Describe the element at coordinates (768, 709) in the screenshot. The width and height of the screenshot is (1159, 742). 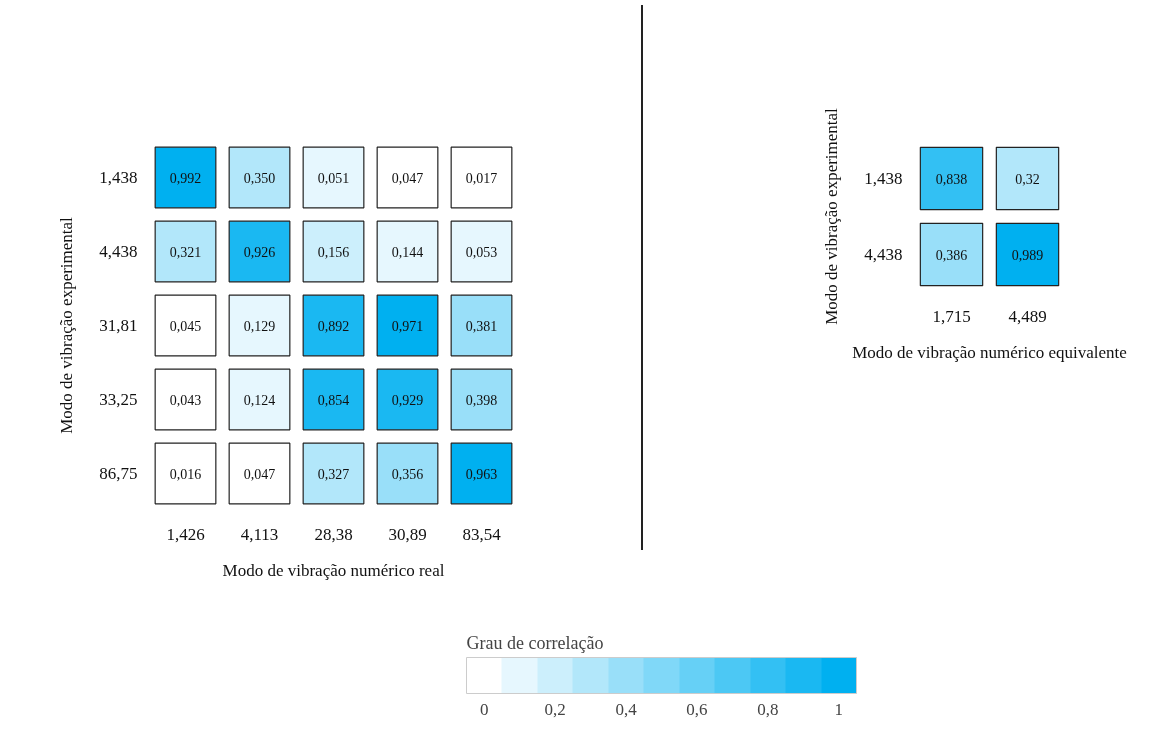
I see `color-bar-label: 0,8` at that location.